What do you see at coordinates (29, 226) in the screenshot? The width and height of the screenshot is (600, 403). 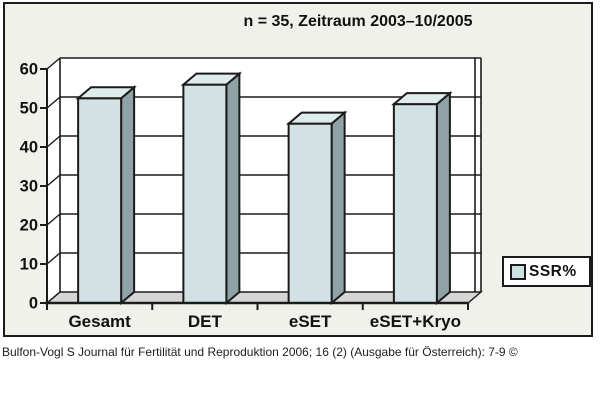 I see `y-axis-label: 20` at bounding box center [29, 226].